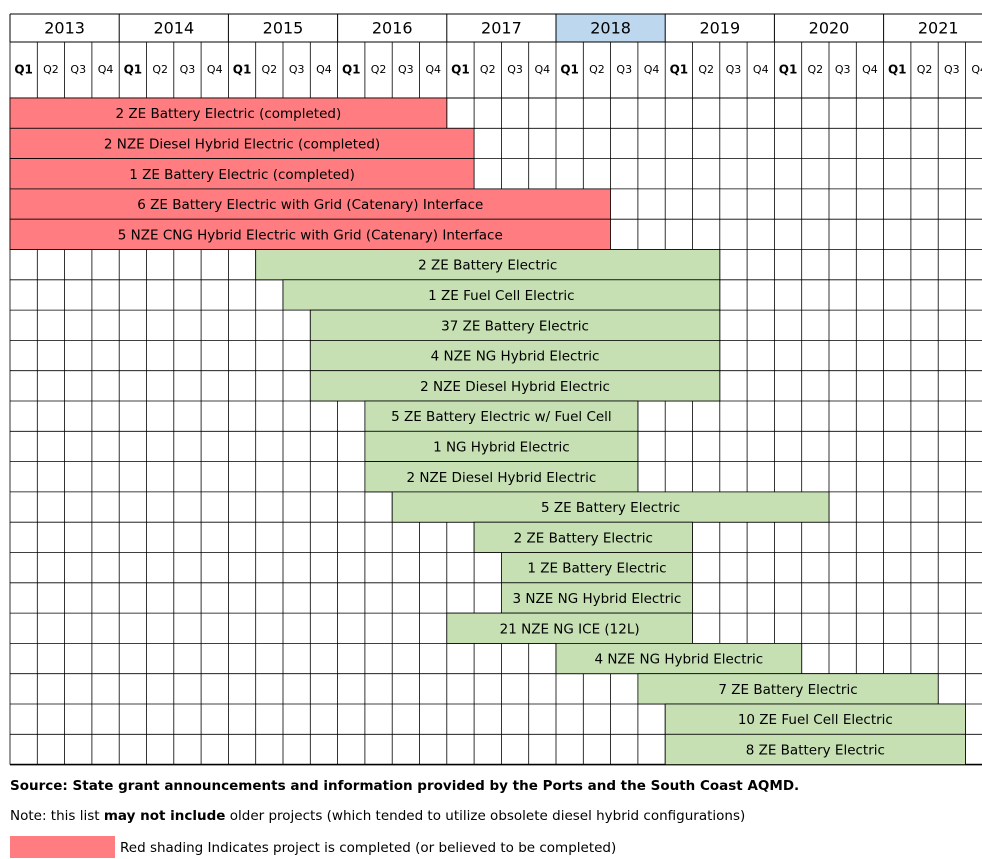 Image resolution: width=982 pixels, height=859 pixels. I want to click on project-label: 10 ZE Fuel Cell Electric, so click(815, 720).